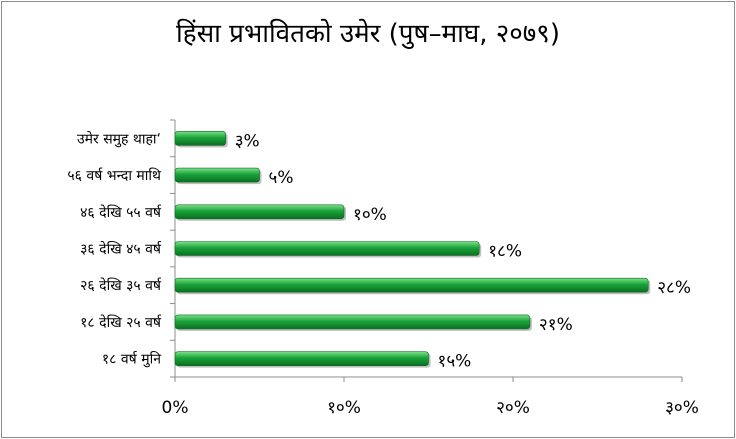  What do you see at coordinates (121, 322) in the screenshot?
I see `category-label: १८ देखि २५ वर्ष` at bounding box center [121, 322].